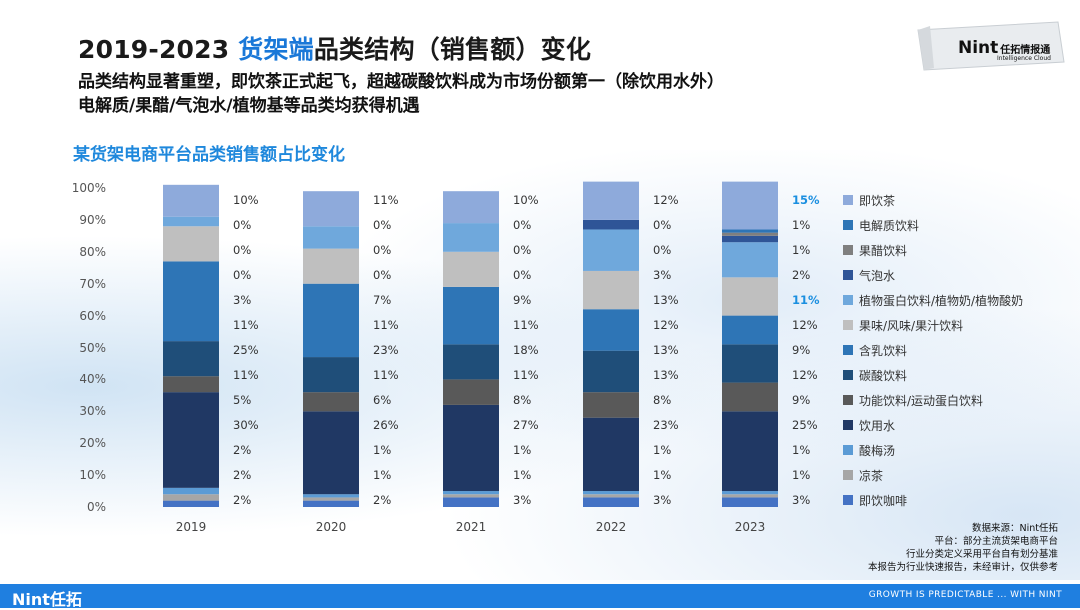 This screenshot has width=1080, height=610. What do you see at coordinates (522, 400) in the screenshot?
I see `data-label: 8%` at bounding box center [522, 400].